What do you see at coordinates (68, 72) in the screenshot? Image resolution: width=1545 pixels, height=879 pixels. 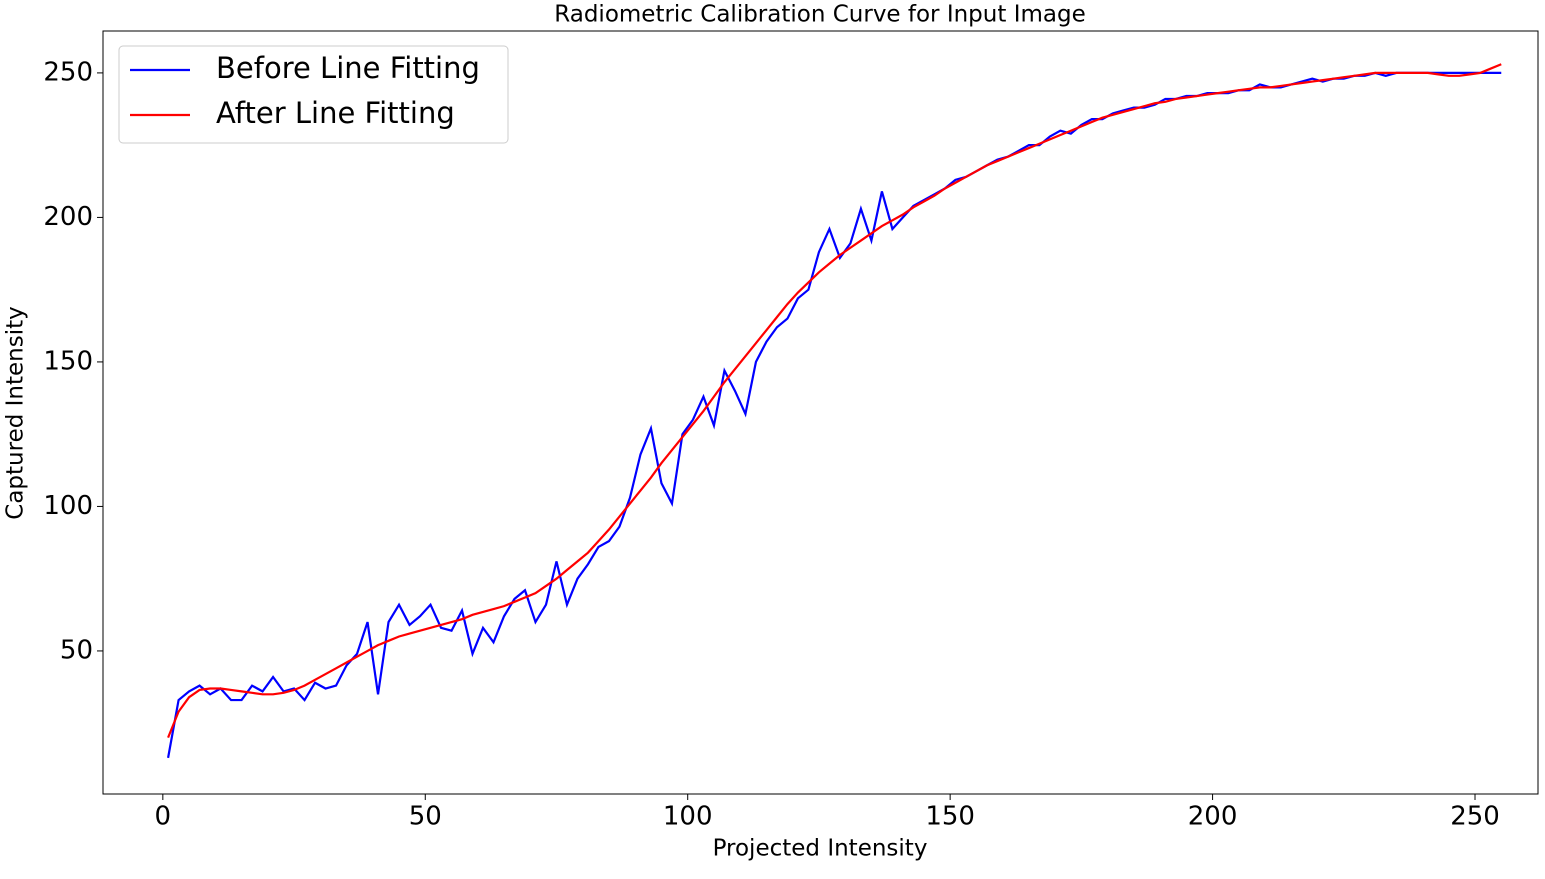 I see `y-tick-label: 250` at bounding box center [68, 72].